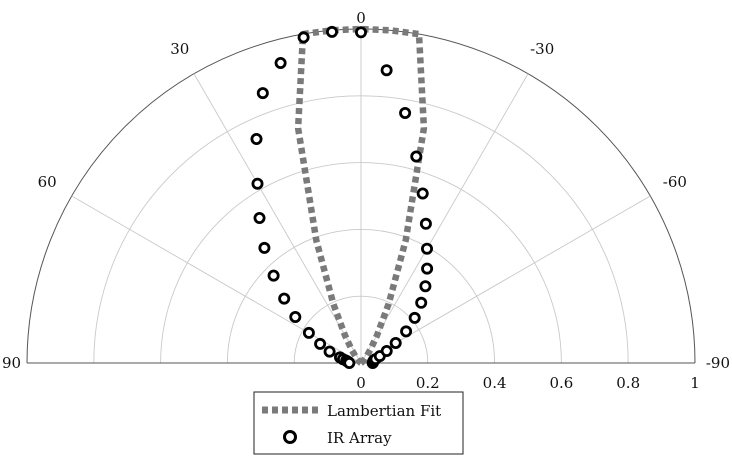 Image resolution: width=732 pixels, height=457 pixels. Describe the element at coordinates (179, 49) in the screenshot. I see `angle-tick-label-1: 30` at that location.